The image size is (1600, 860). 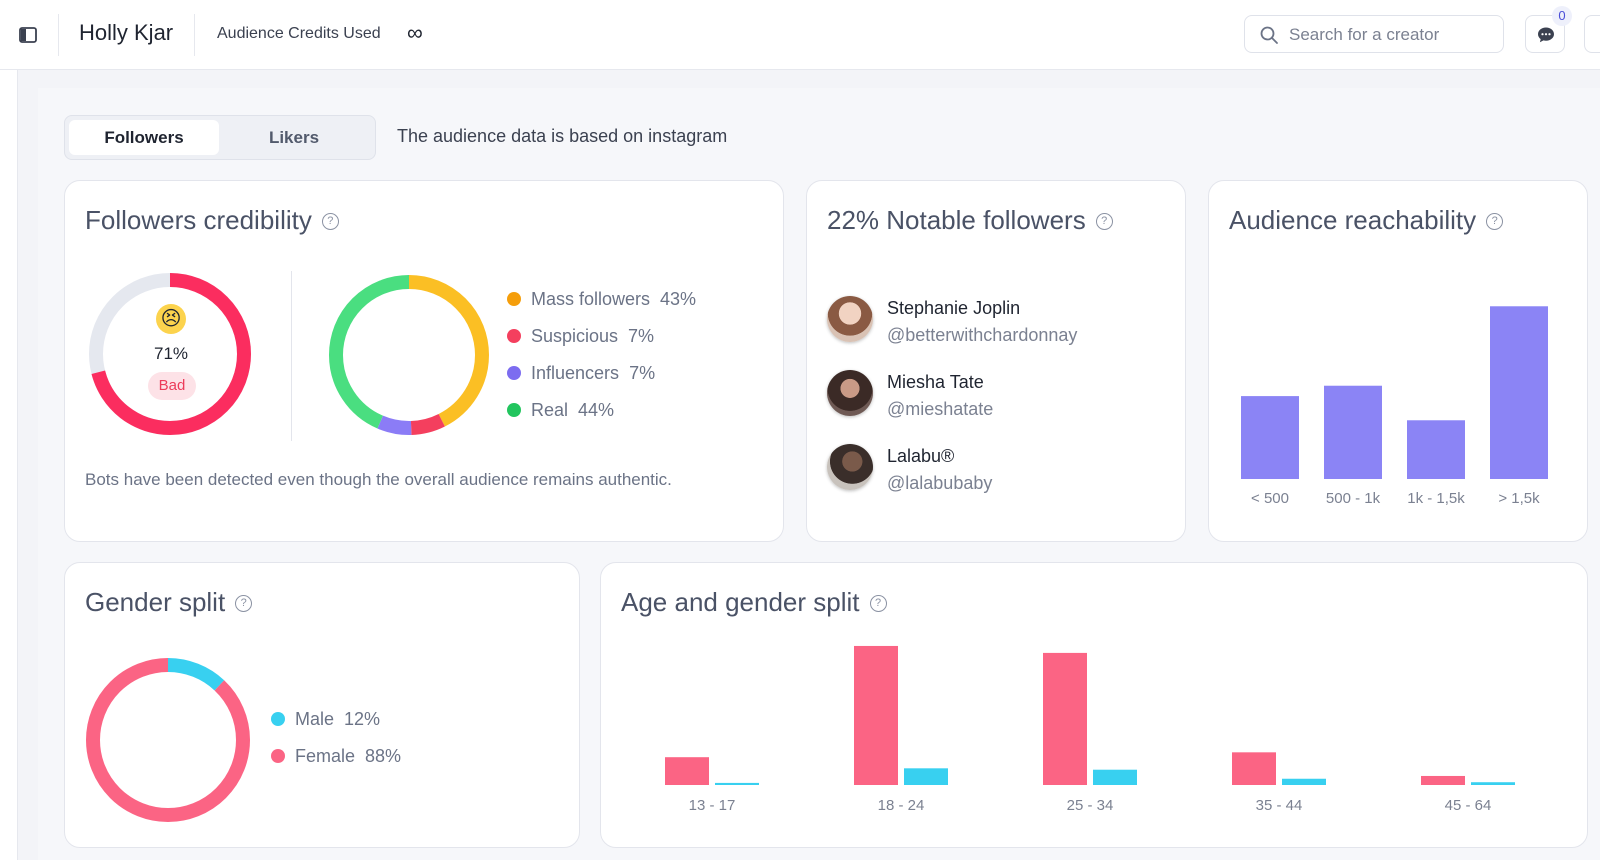 What do you see at coordinates (299, 33) in the screenshot?
I see `credits-label: Audience Credits Used` at bounding box center [299, 33].